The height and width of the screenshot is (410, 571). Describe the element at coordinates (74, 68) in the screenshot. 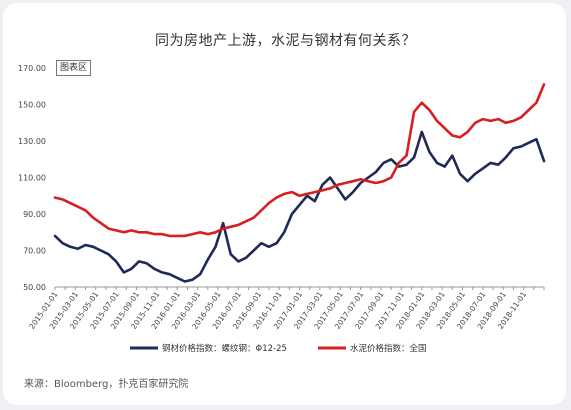

I see `plot-area-tag: 图表区` at that location.